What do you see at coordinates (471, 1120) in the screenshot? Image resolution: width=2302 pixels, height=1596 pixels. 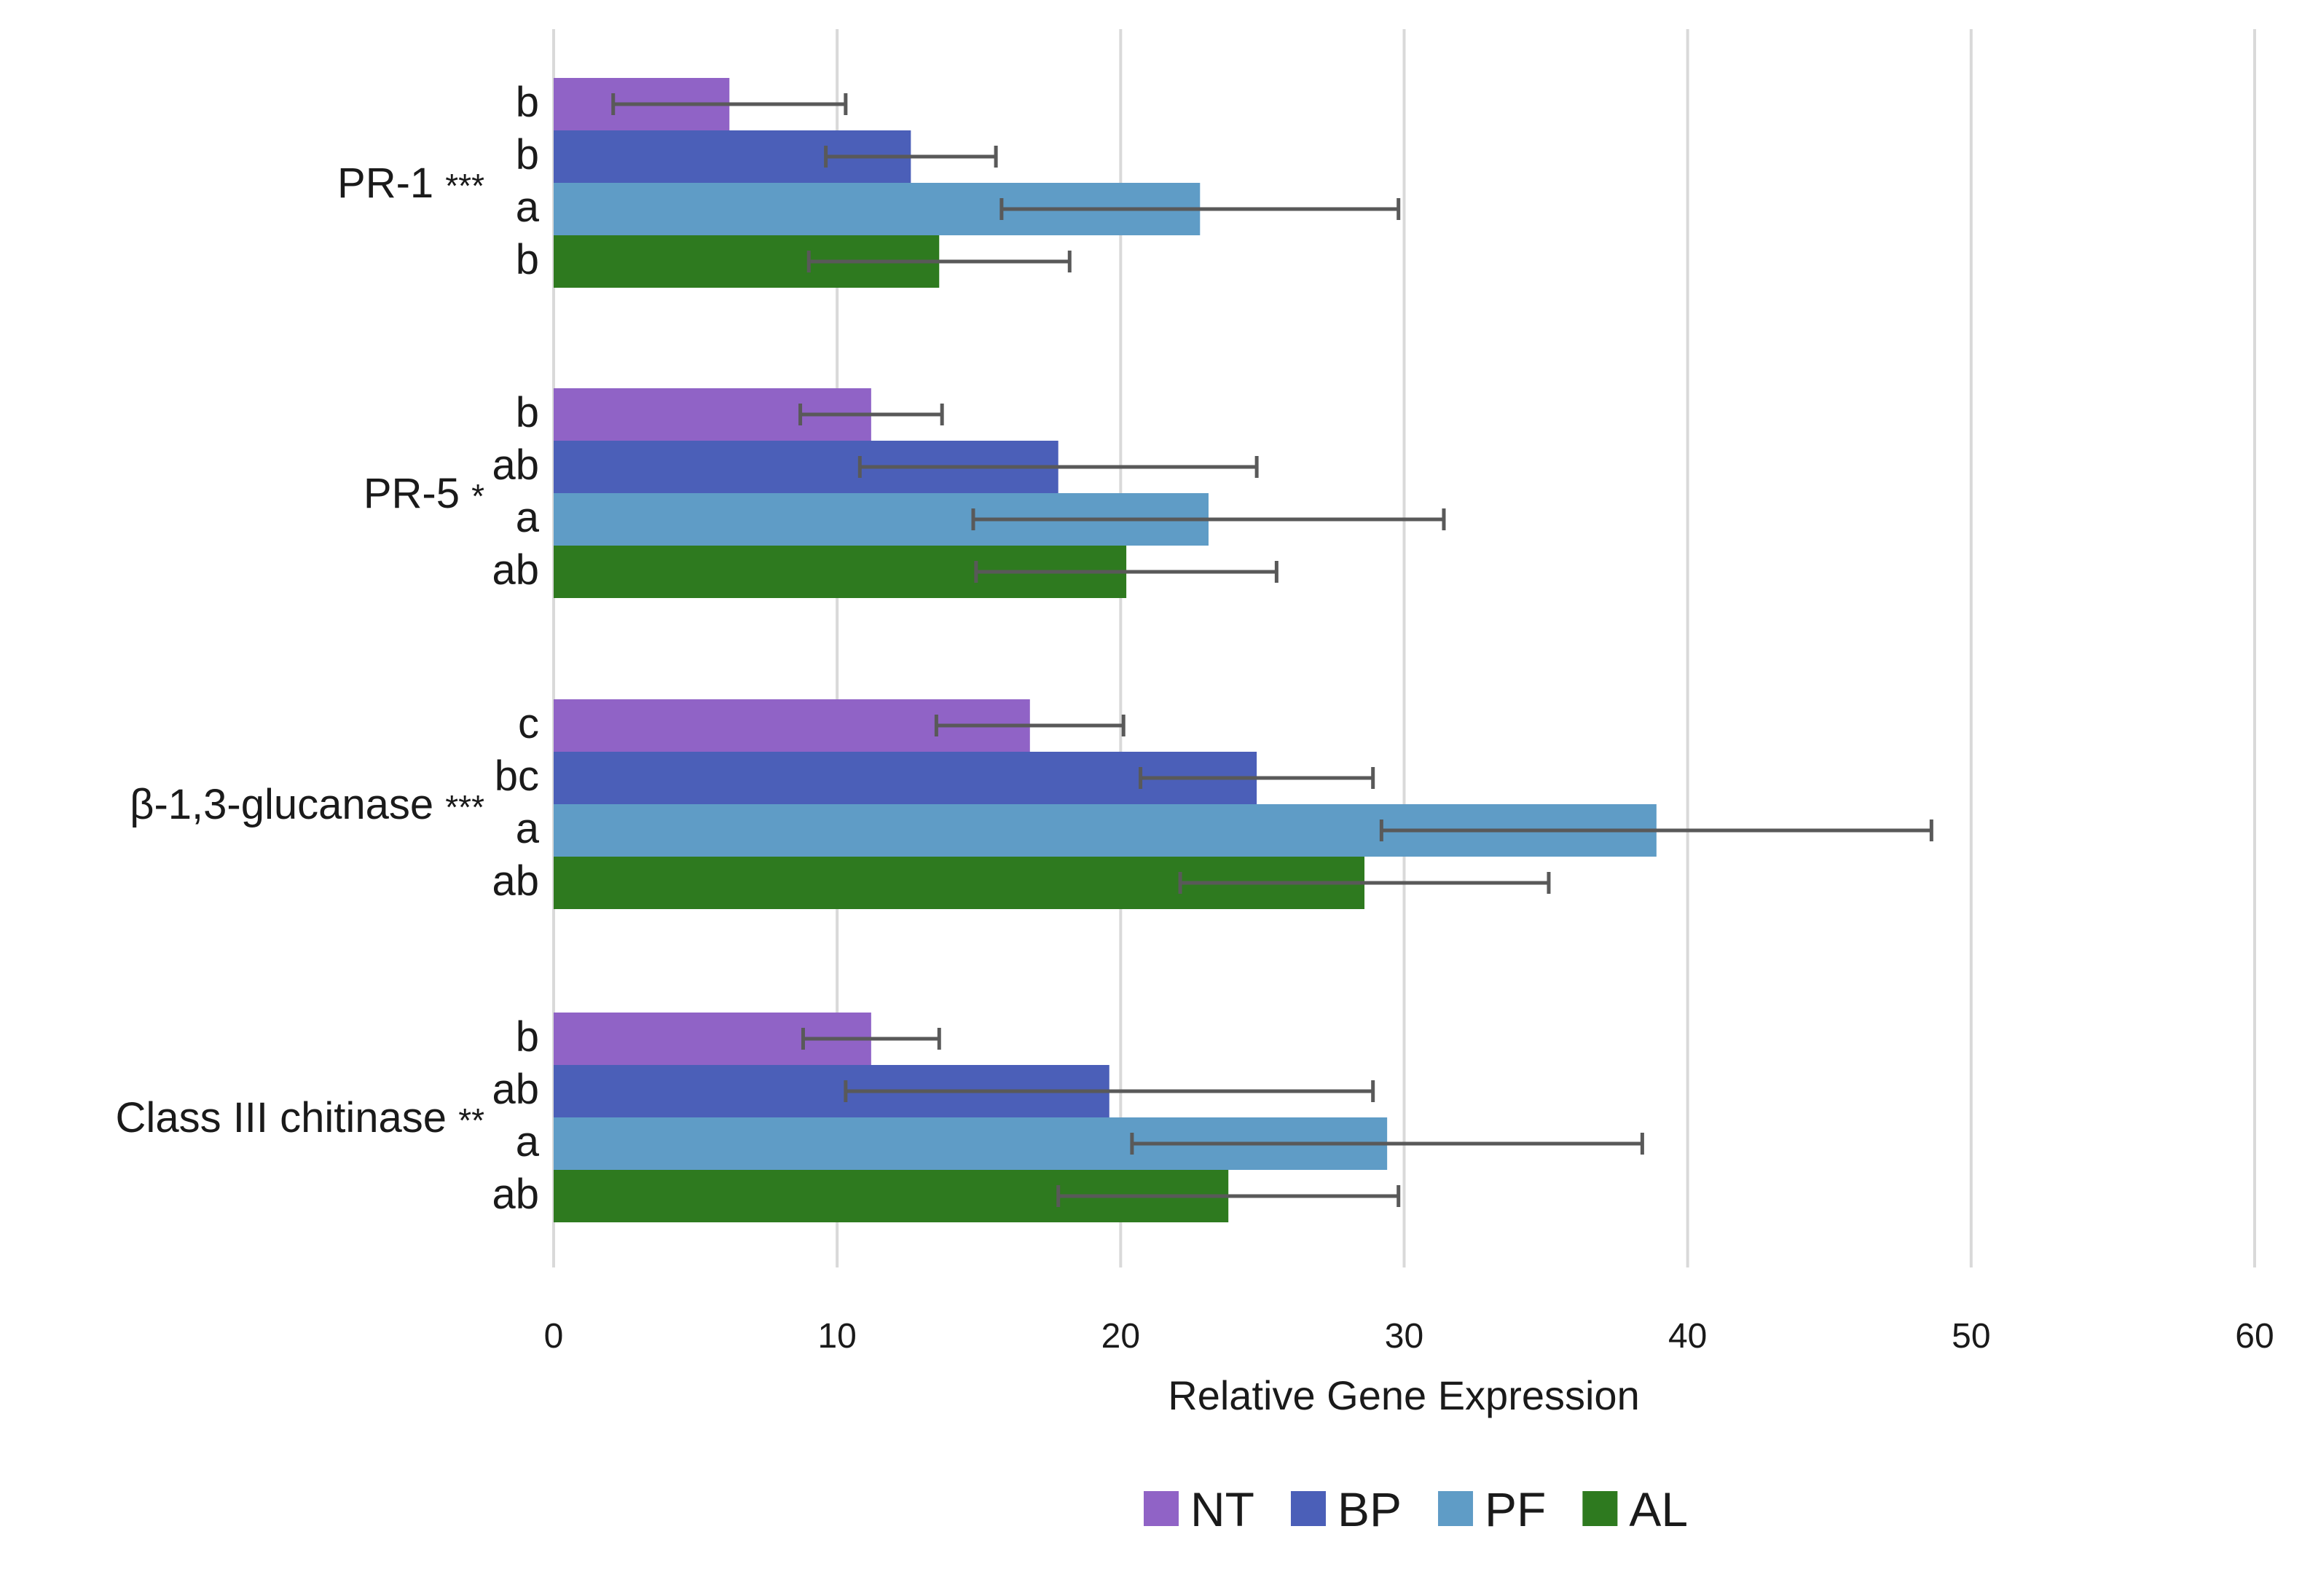 I see `significance-stars: **` at bounding box center [471, 1120].